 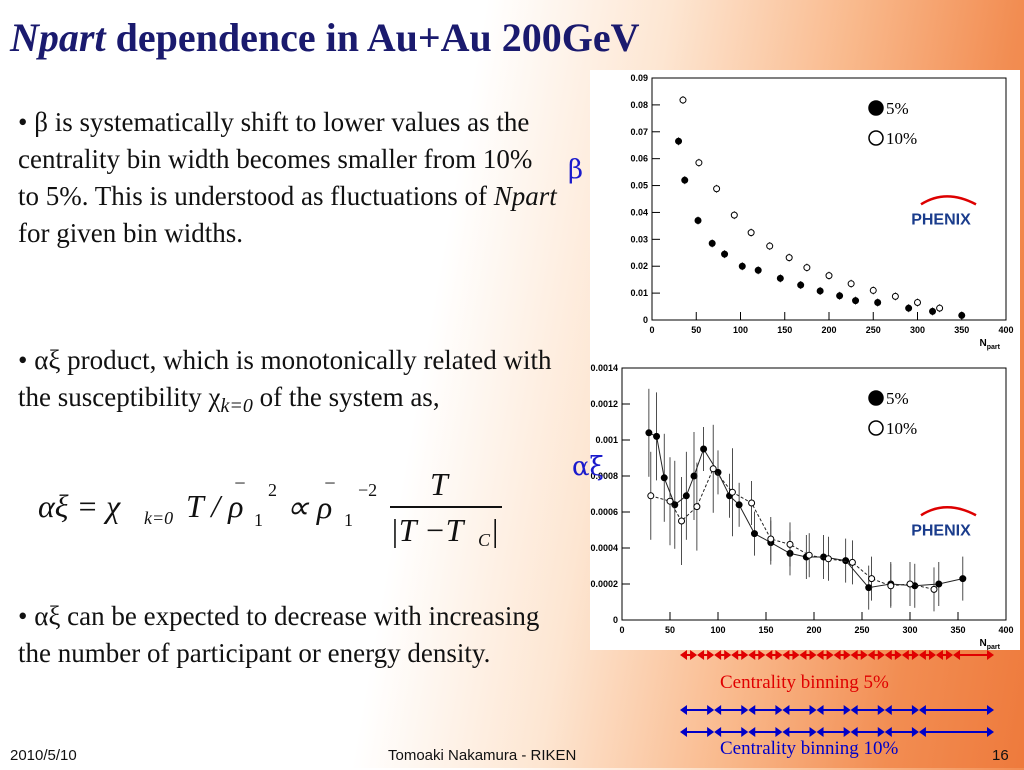 I want to click on x-tick-label: 50, so click(x=696, y=330).